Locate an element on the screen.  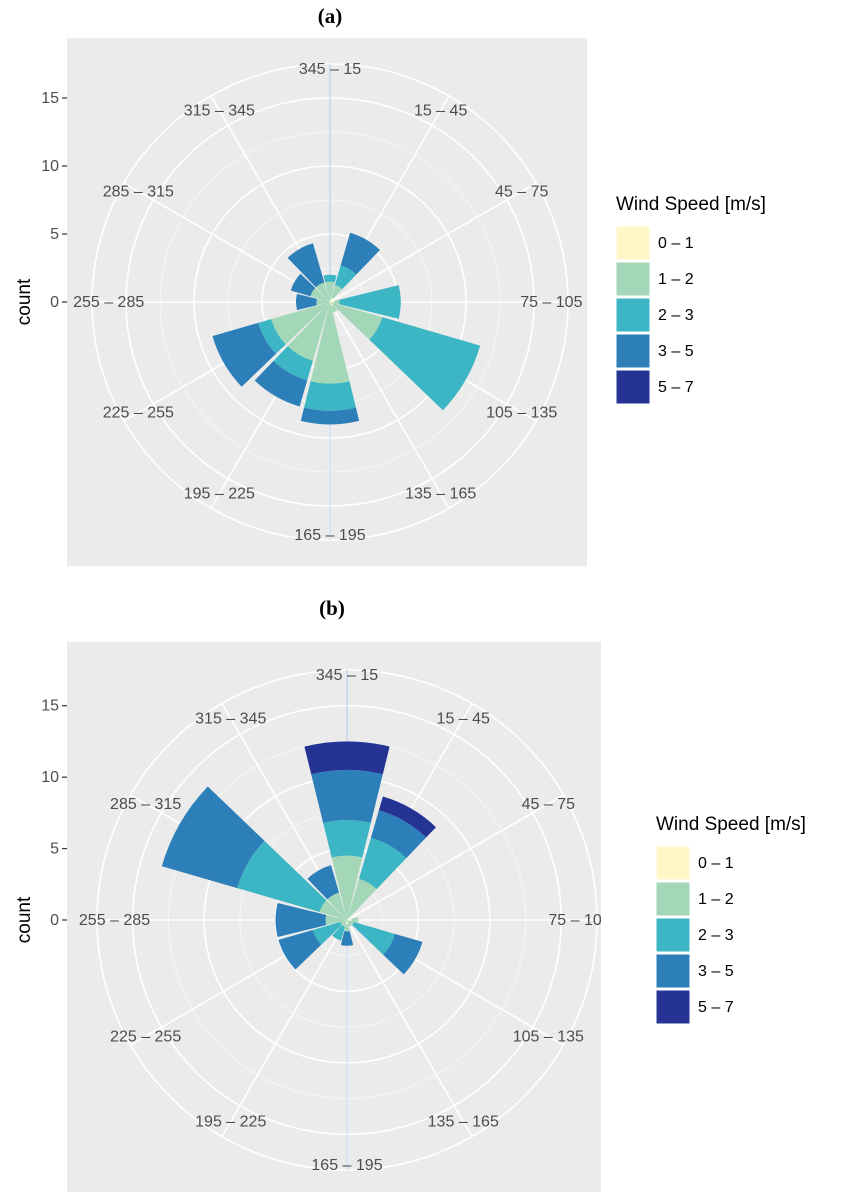
panel-label: (b) is located at coordinates (332, 608).